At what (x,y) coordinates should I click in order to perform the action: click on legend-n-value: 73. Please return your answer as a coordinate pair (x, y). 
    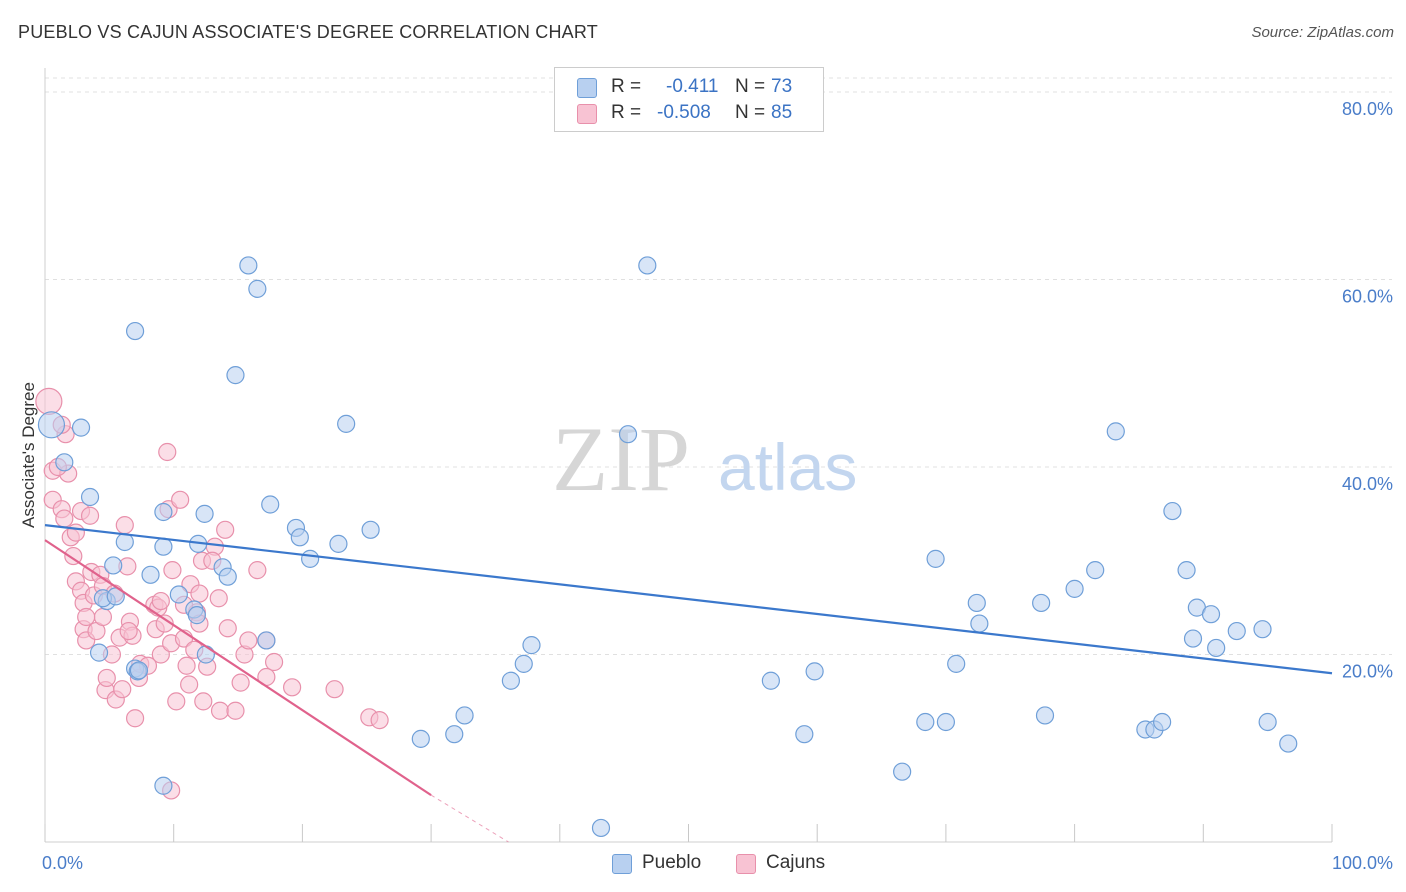
    Looking at the image, I should click on (782, 86).